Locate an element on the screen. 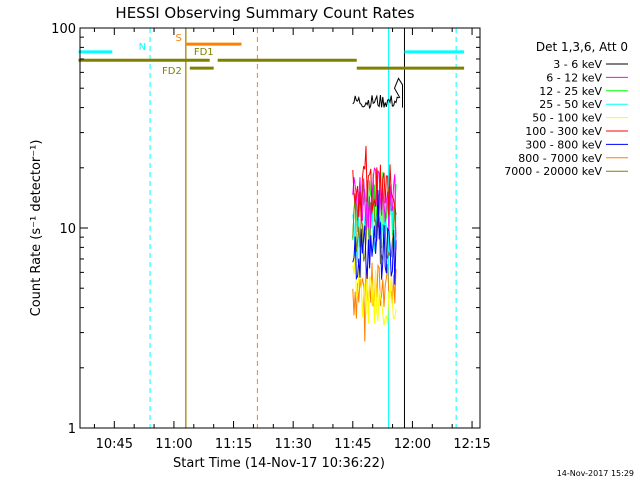 Image resolution: width=640 pixels, height=480 pixels. flag-label: FD1 is located at coordinates (204, 52).